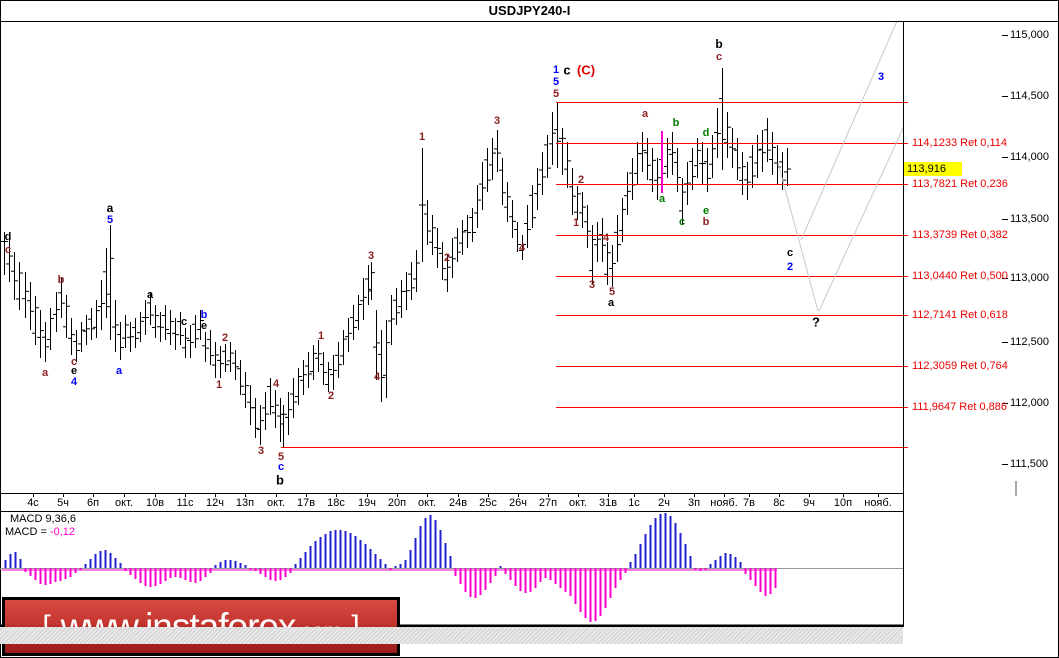  I want to click on date-tick-label: 19ч, so click(367, 503).